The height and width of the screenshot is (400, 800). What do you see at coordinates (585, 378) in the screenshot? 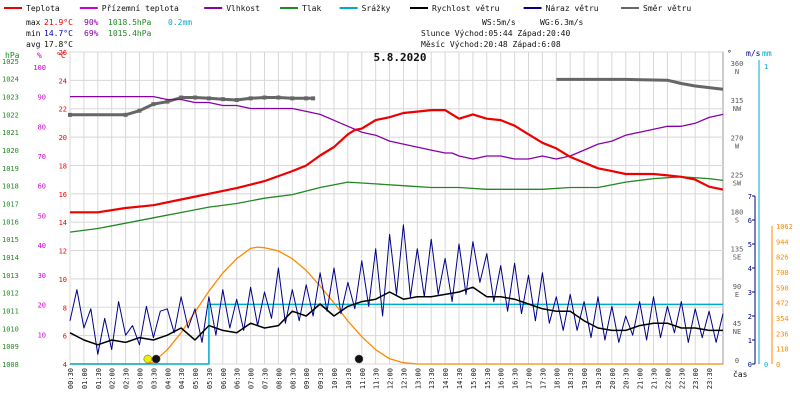
I see `x-tick-label: 19:00` at bounding box center [585, 378].